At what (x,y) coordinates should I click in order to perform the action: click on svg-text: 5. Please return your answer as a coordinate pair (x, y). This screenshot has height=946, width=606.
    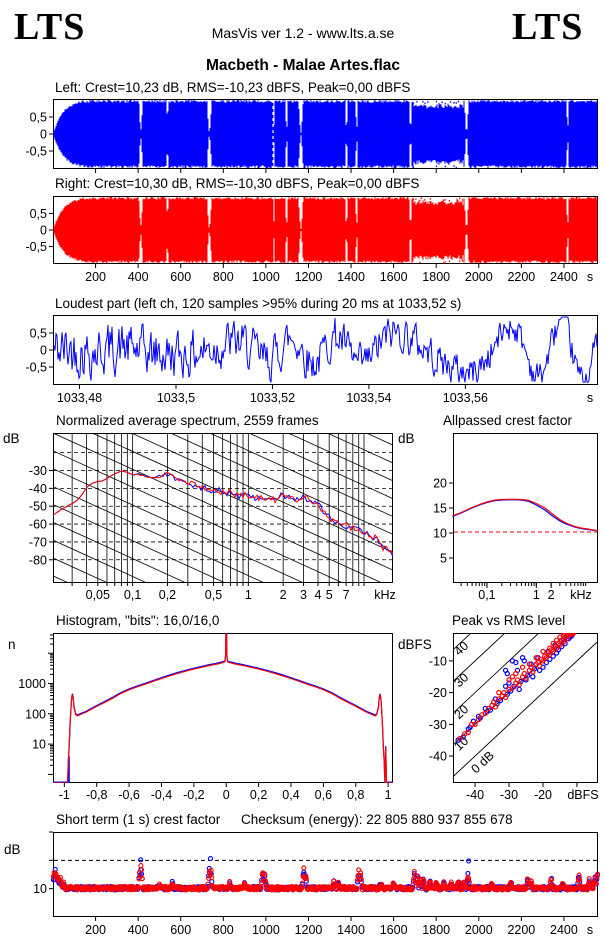
    Looking at the image, I should click on (443, 559).